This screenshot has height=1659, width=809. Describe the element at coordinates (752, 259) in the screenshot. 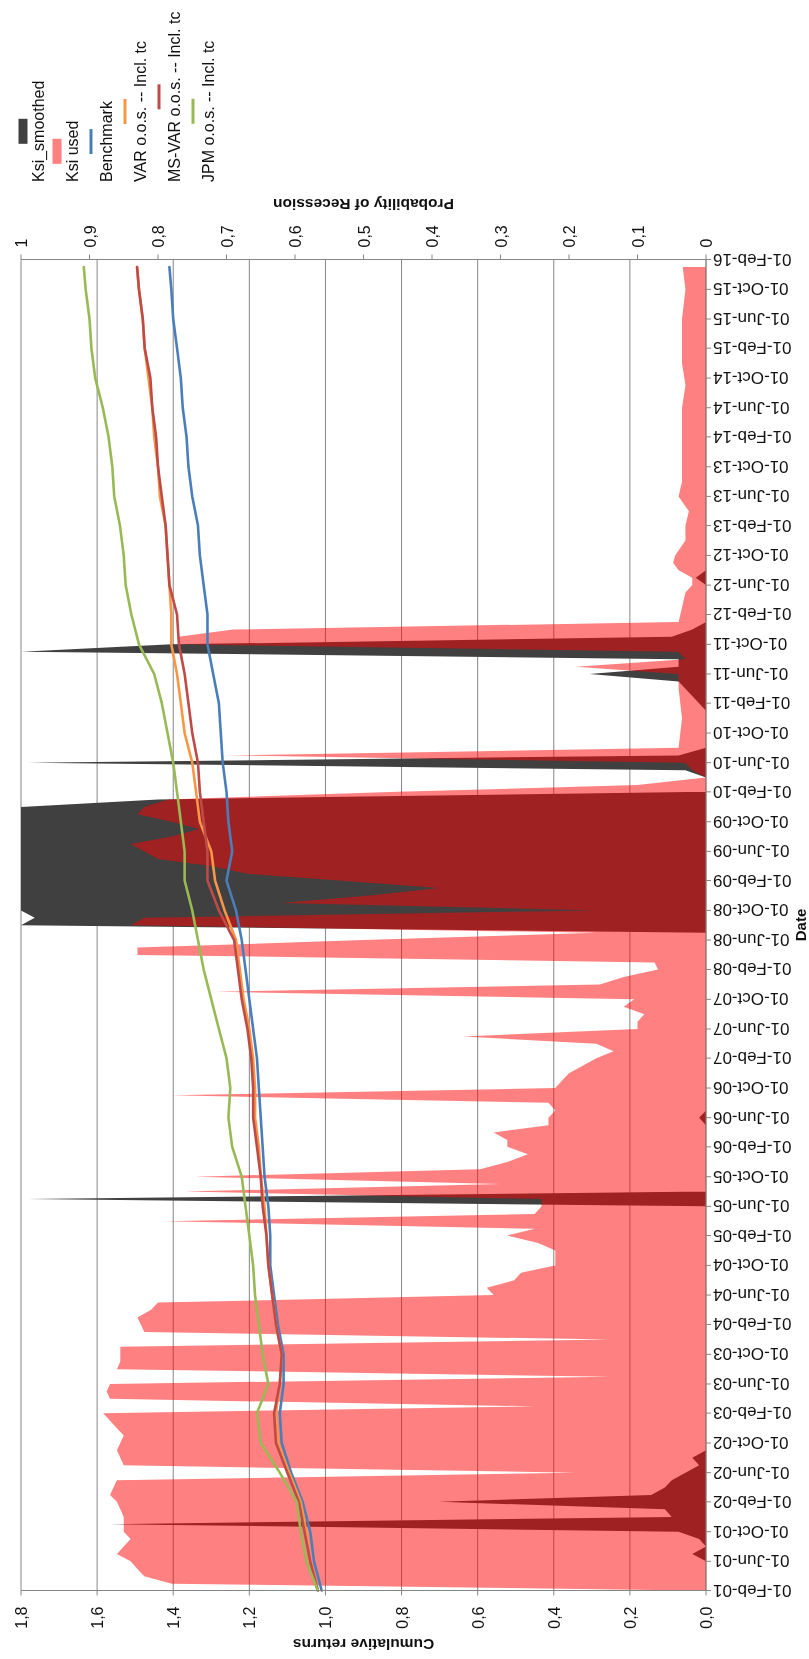

I see `y-tick-label: 01-Feb-16` at that location.